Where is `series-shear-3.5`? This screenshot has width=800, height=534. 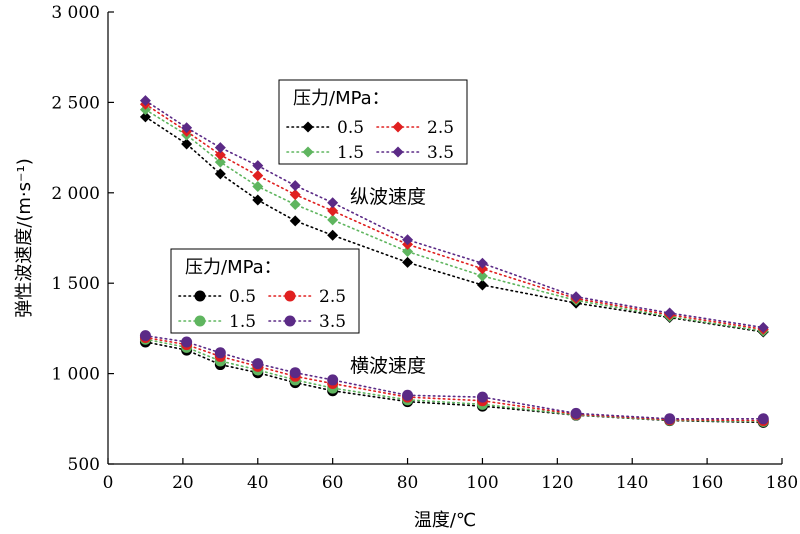
series-shear-3.5 is located at coordinates (454, 377).